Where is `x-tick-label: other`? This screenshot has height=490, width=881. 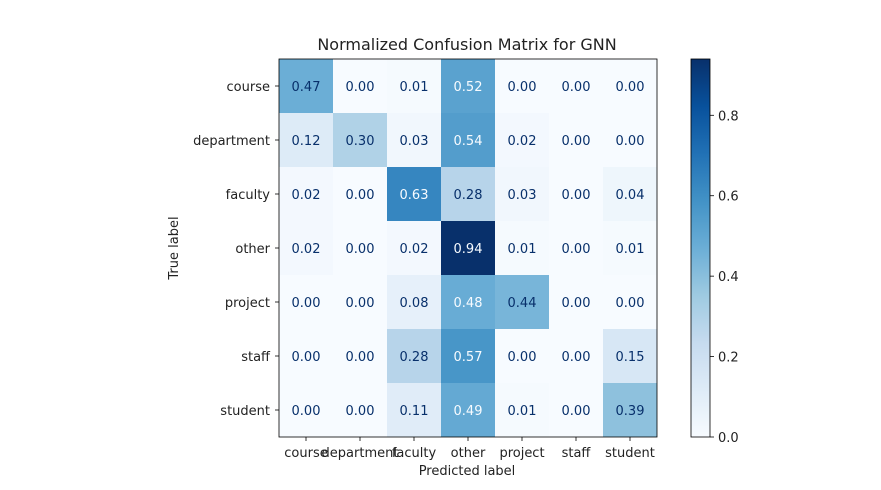 x-tick-label: other is located at coordinates (468, 453).